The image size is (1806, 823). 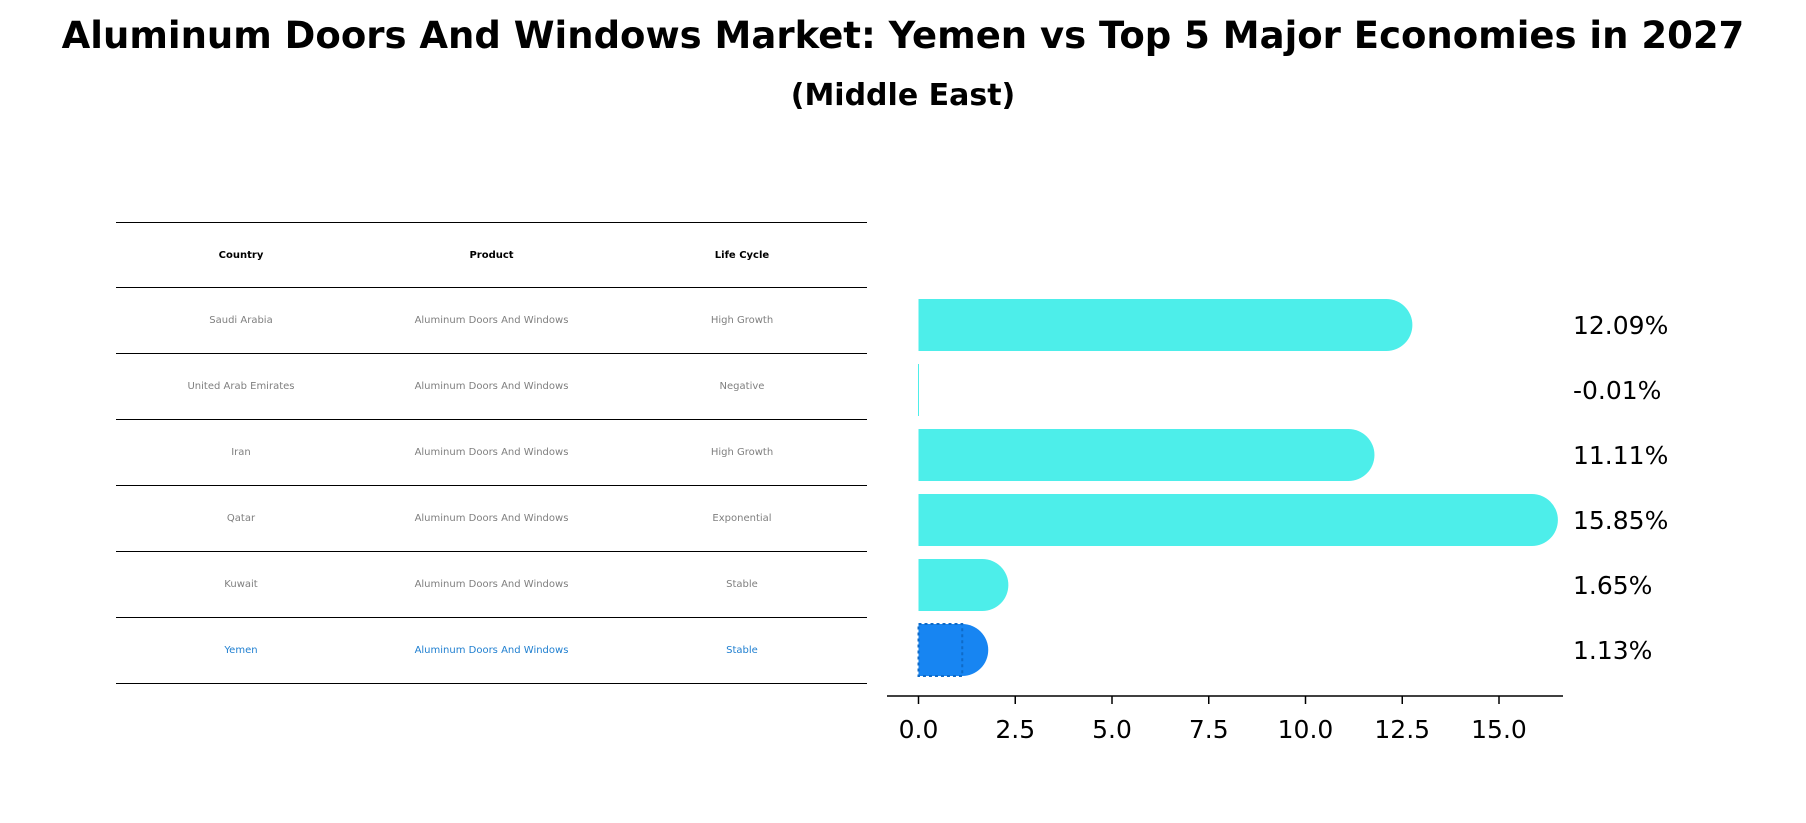 What do you see at coordinates (1112, 729) in the screenshot?
I see `x-tick-label: 5.0` at bounding box center [1112, 729].